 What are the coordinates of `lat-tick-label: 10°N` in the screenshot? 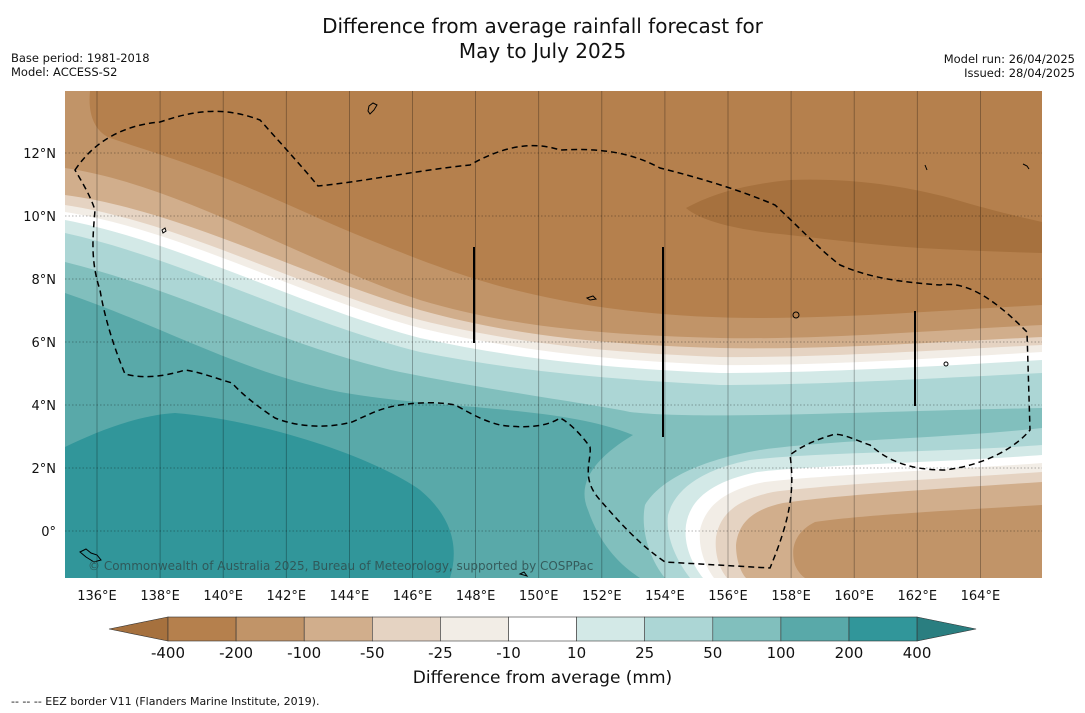 It's located at (39, 217).